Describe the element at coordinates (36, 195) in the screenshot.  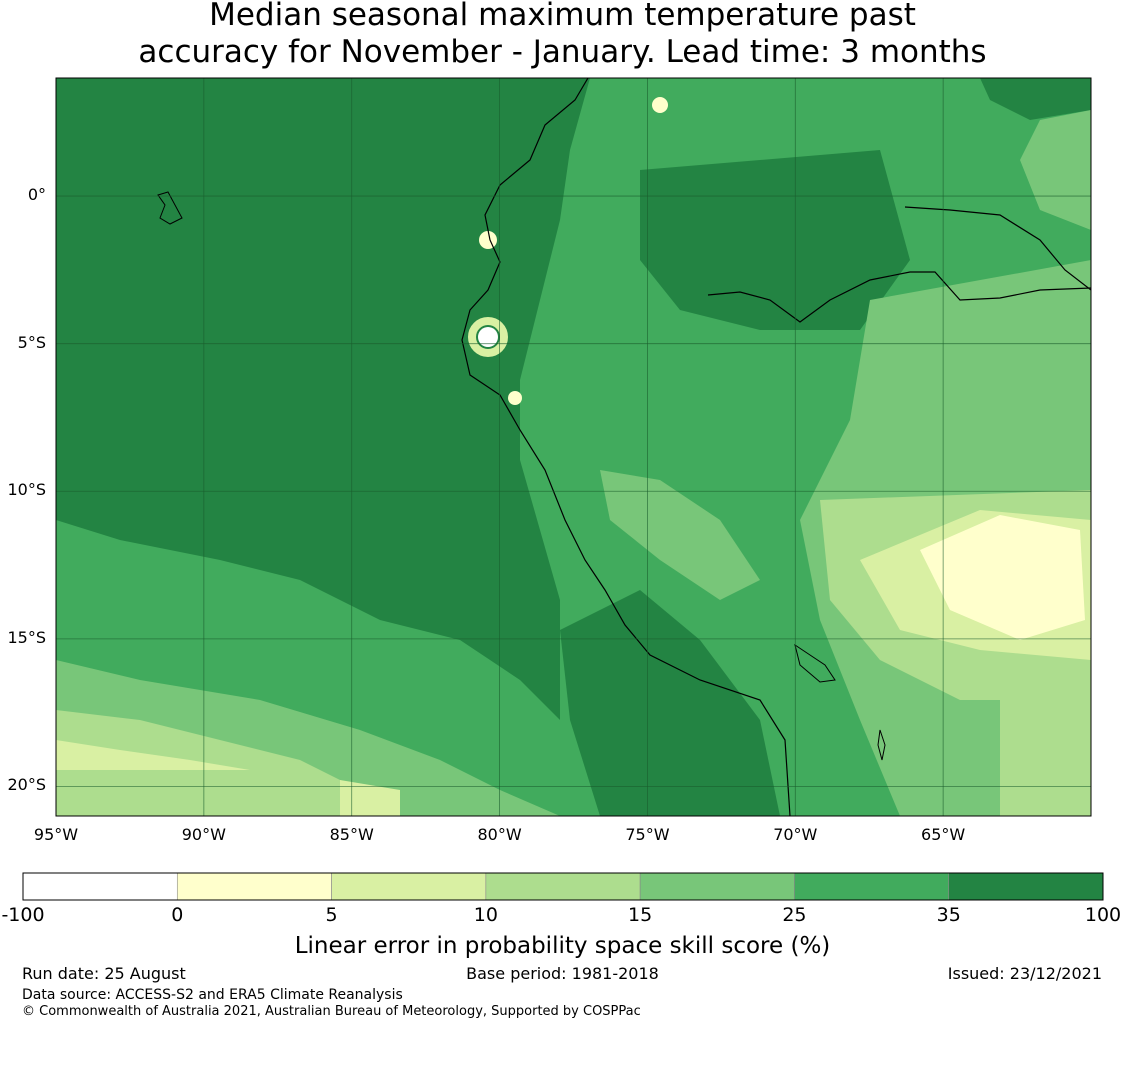
I see `latitude-tick-label: 0°` at that location.